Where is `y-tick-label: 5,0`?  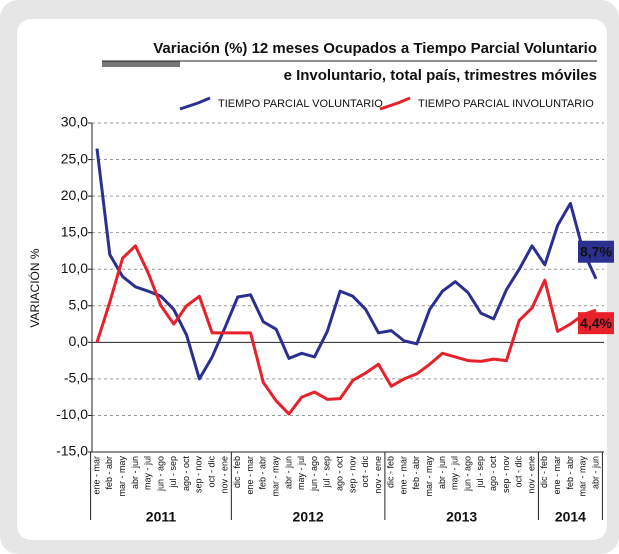 y-tick-label: 5,0 is located at coordinates (79, 304).